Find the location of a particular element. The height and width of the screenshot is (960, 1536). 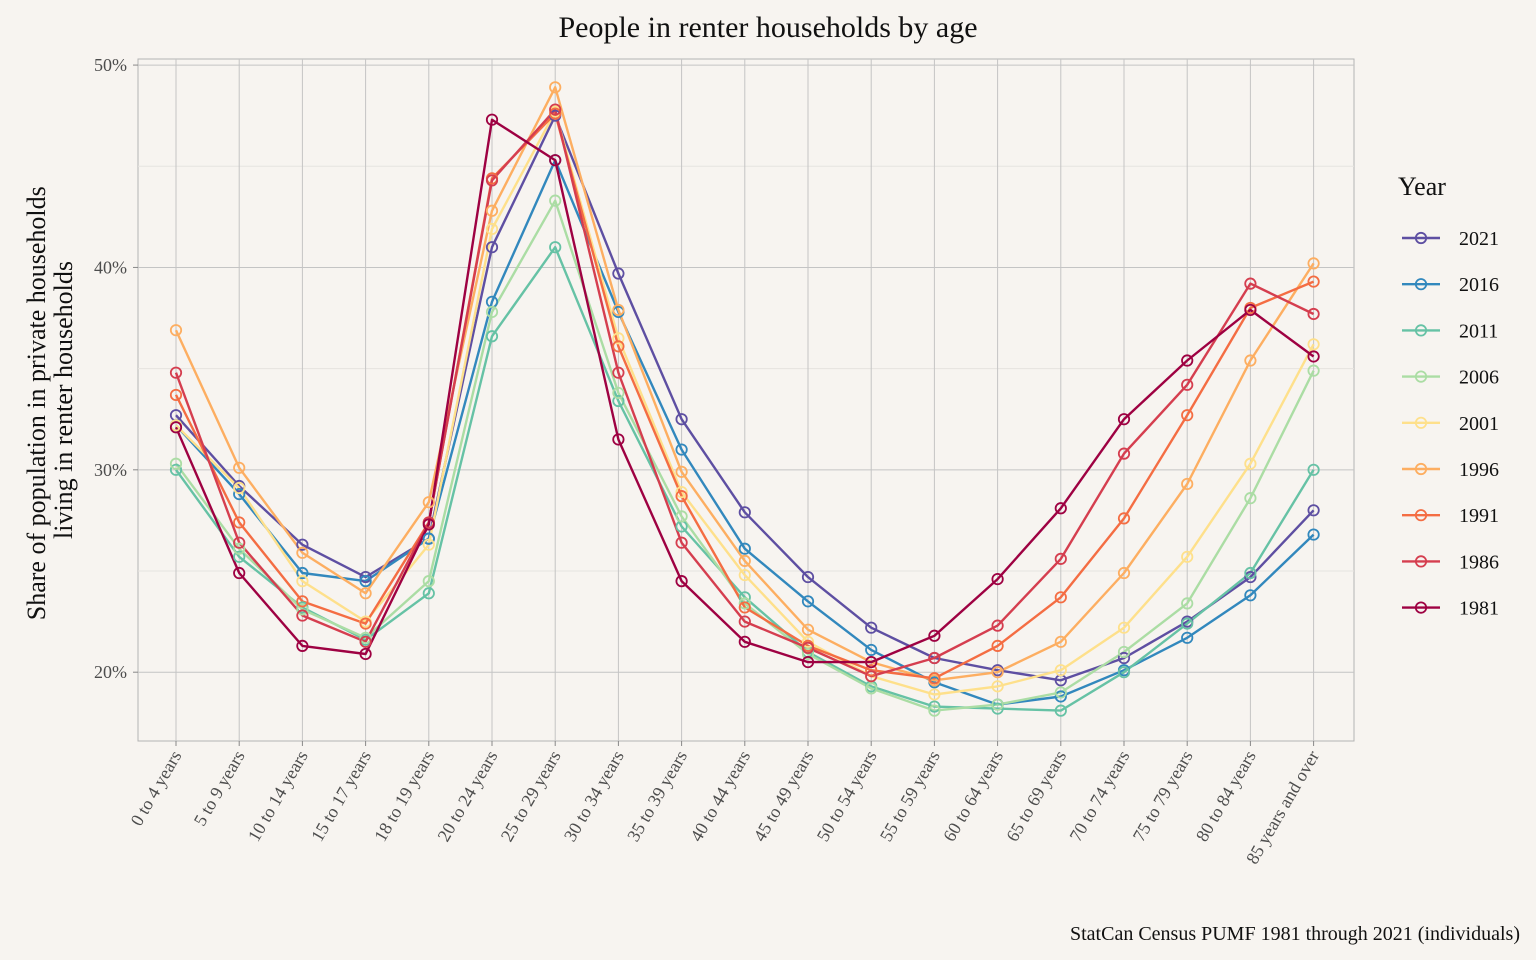

y-tick-label: 30% is located at coordinates (110, 470).